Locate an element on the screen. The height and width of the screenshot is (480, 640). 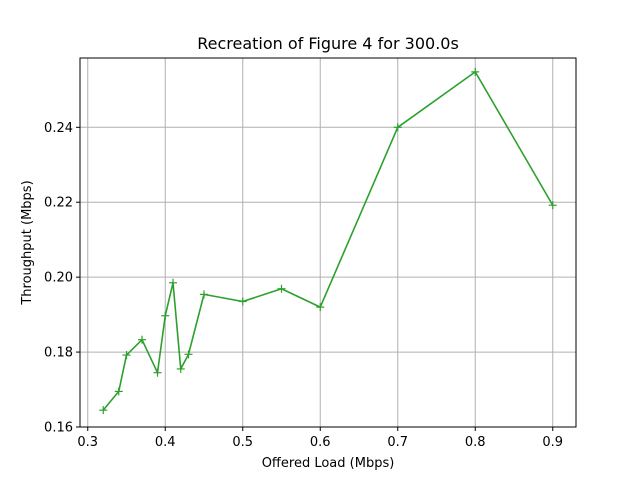
y-tick-label: 0.20 is located at coordinates (58, 278).